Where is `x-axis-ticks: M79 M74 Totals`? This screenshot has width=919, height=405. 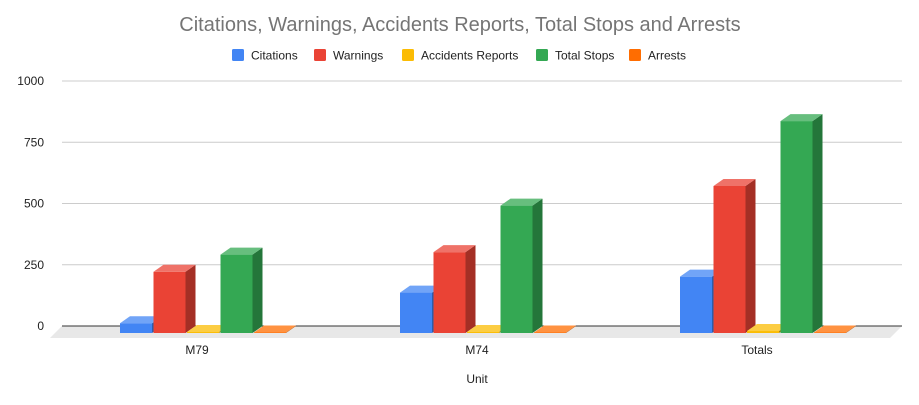
x-axis-ticks: M79 M74 Totals is located at coordinates (478, 350).